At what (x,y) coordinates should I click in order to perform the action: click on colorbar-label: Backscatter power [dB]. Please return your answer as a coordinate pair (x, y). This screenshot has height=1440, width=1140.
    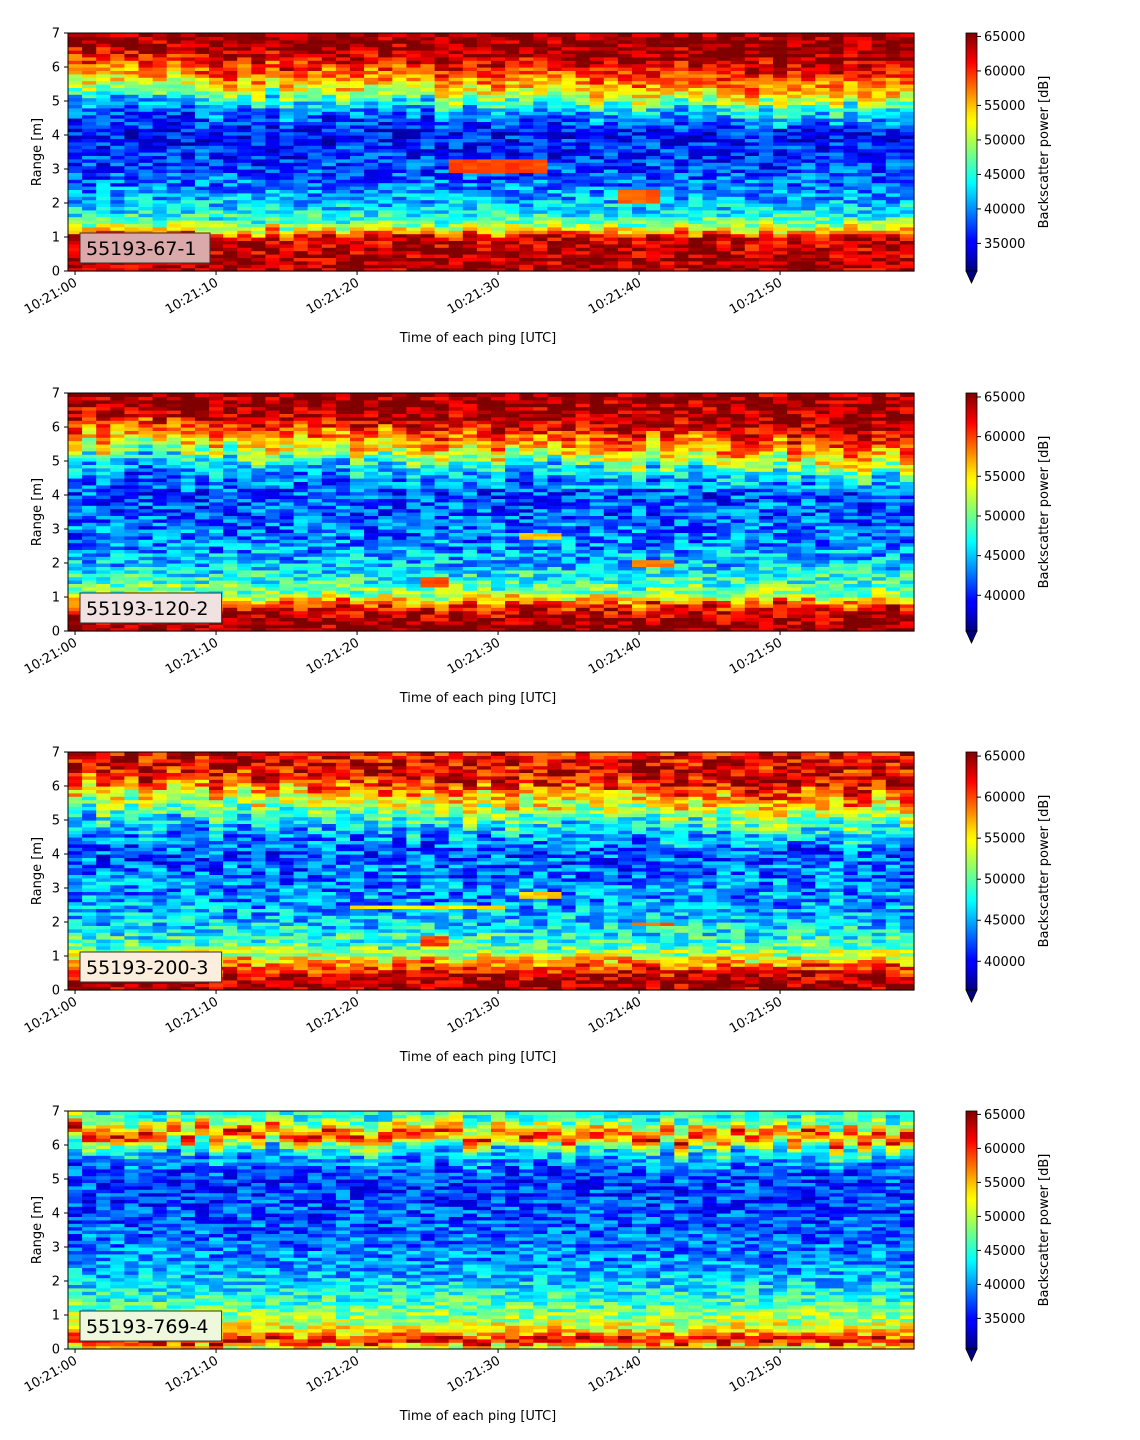
    Looking at the image, I should click on (1044, 152).